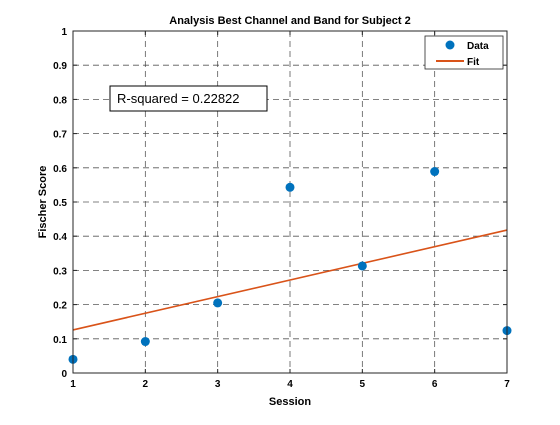 This screenshot has height=425, width=560. I want to click on x-tick-label: 6, so click(435, 384).